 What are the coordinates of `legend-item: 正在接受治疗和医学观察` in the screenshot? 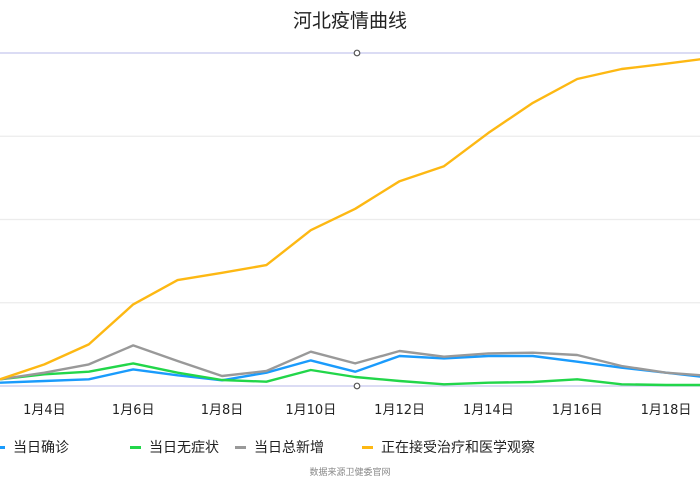 It's located at (448, 447).